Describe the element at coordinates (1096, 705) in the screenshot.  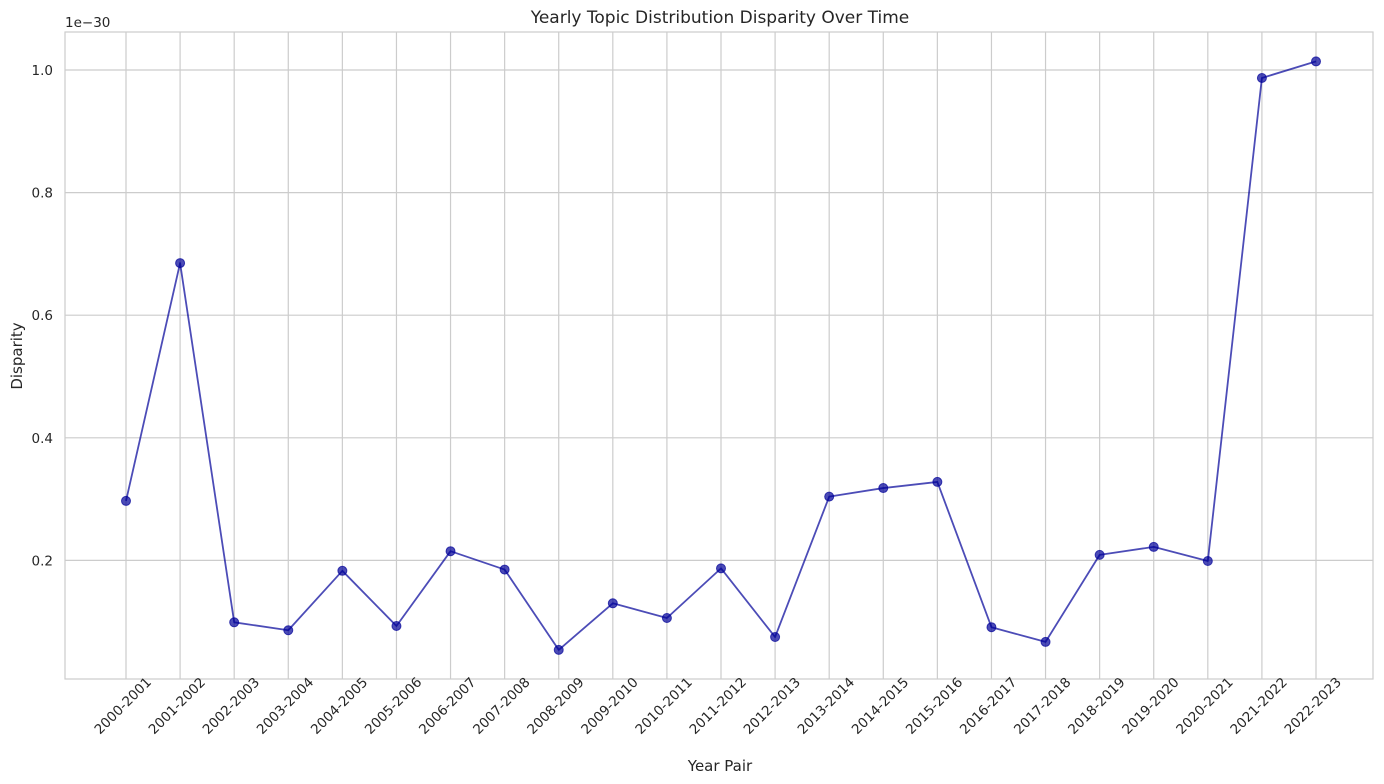
I see `x-tick-label: 2018-2019` at that location.